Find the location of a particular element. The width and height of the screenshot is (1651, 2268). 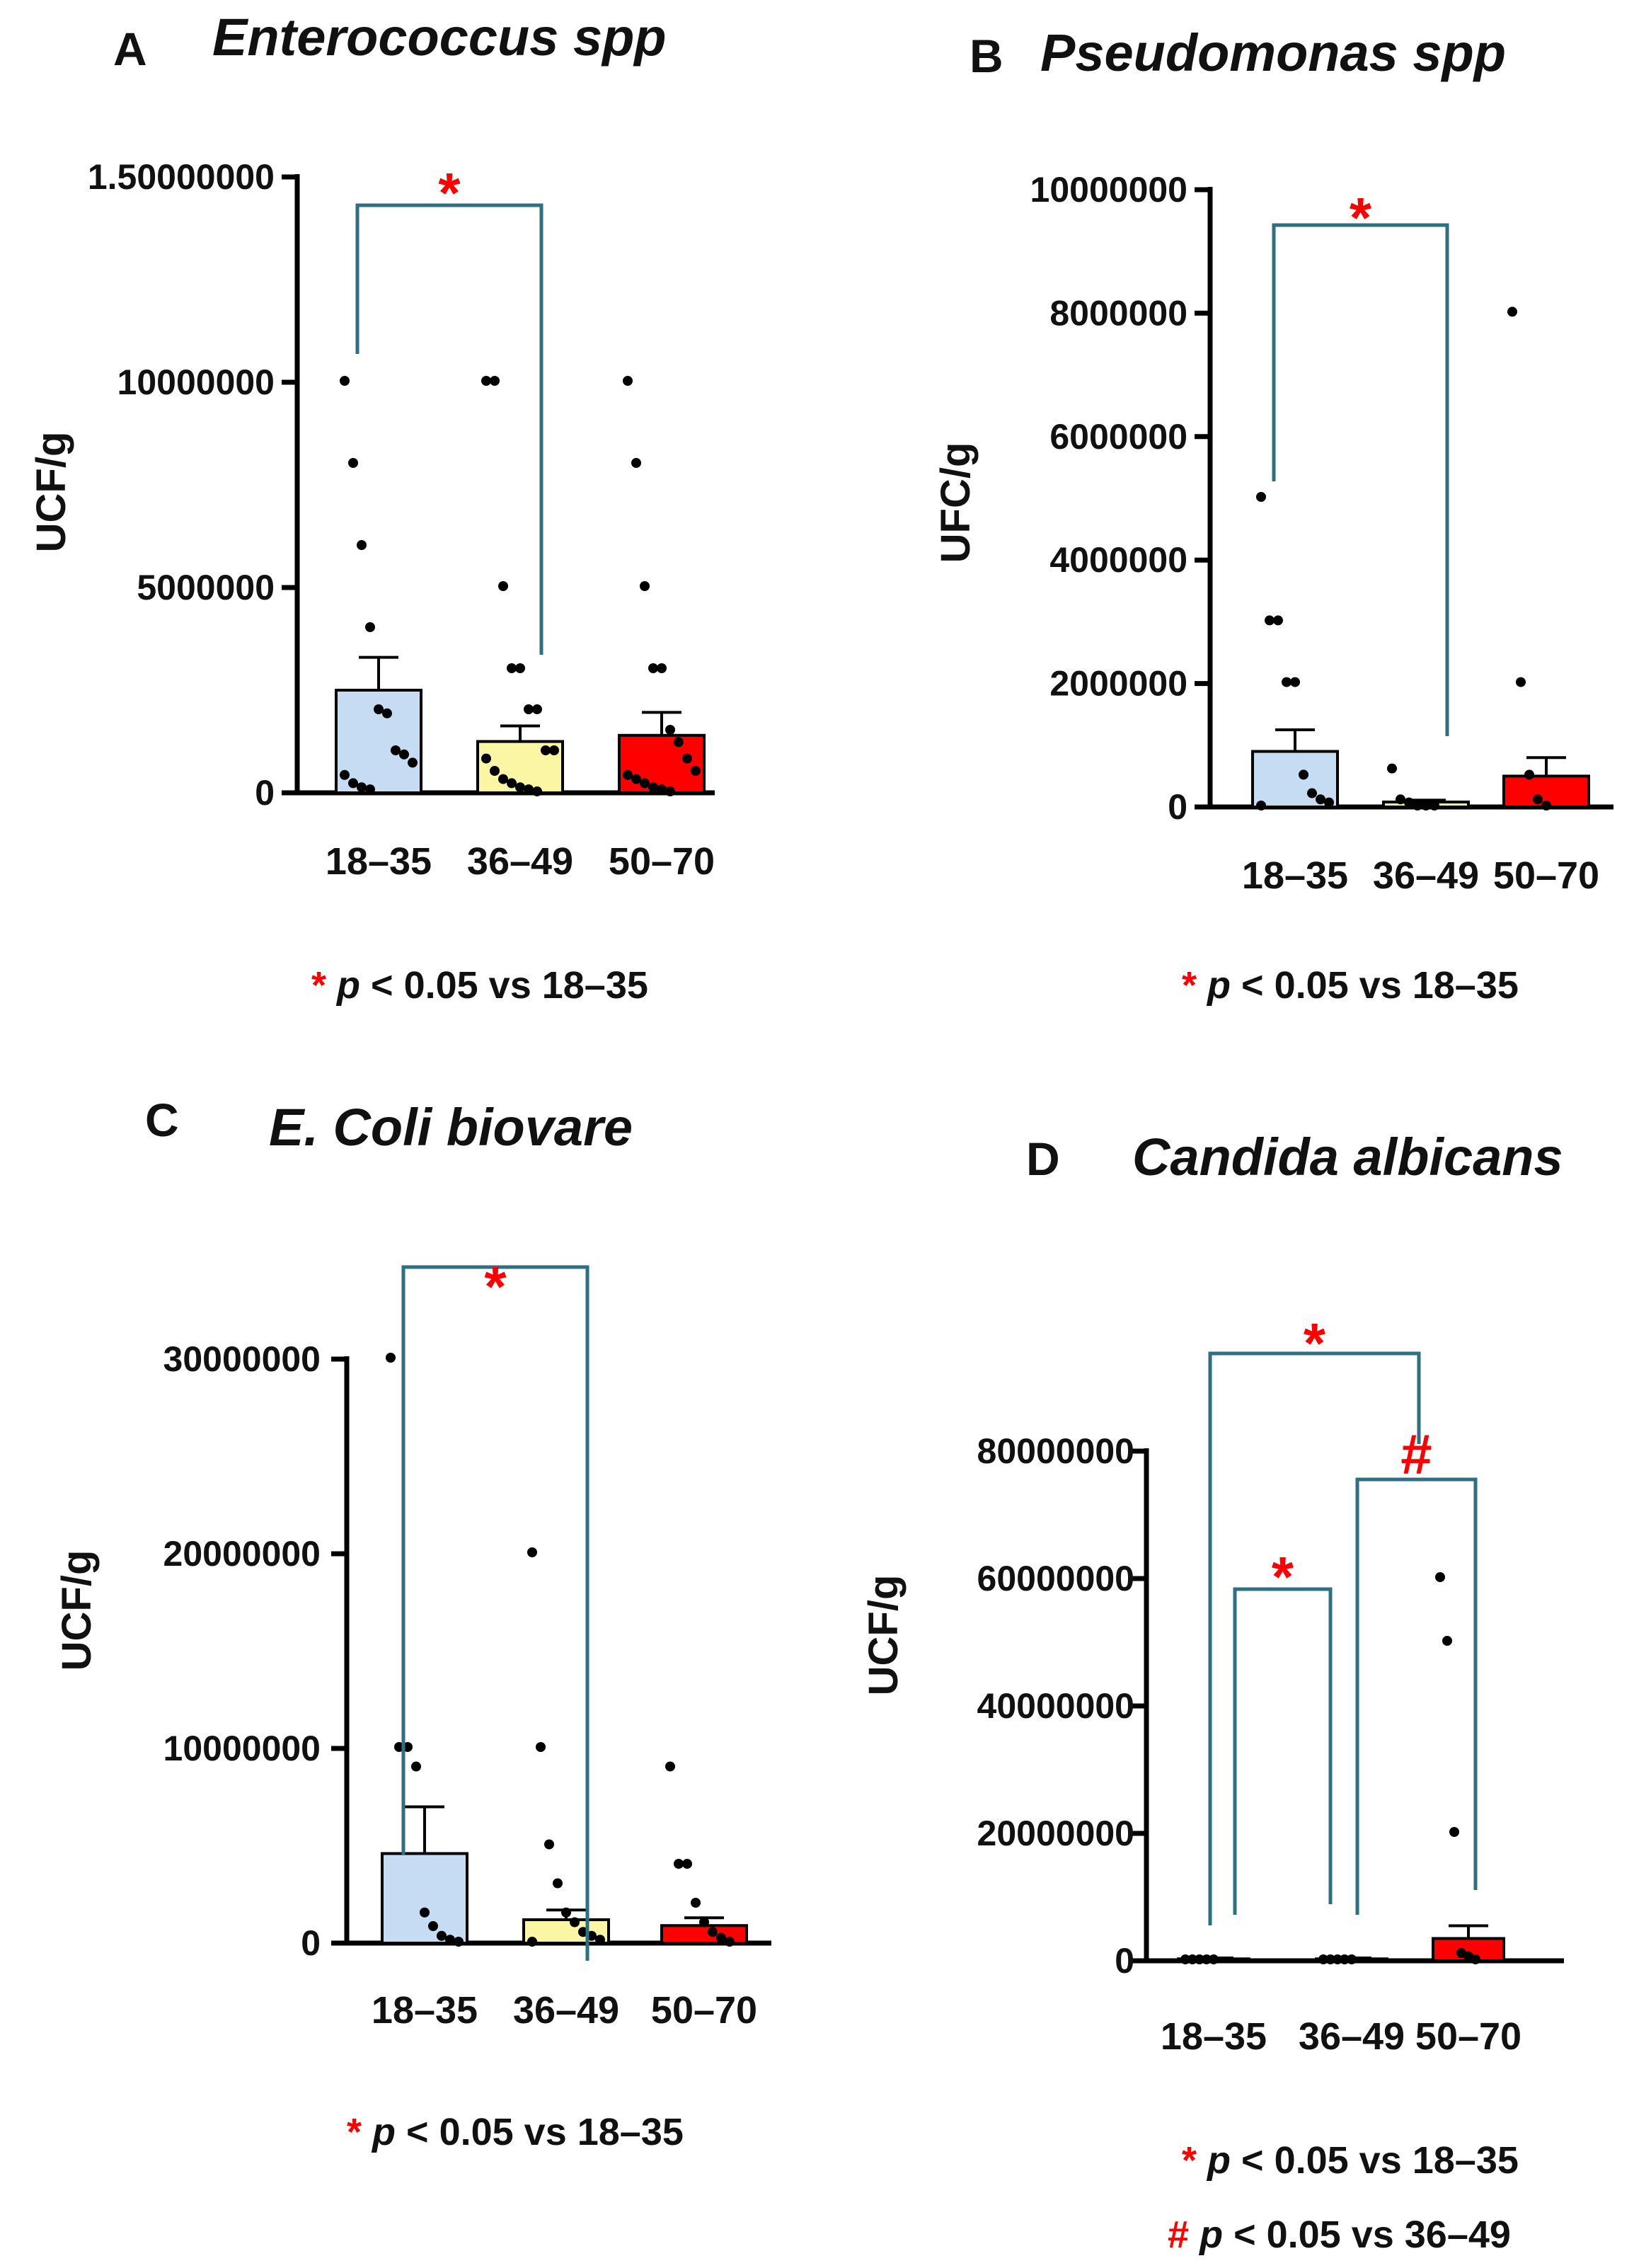

panel-title: Enterococcus spp is located at coordinates (439, 37).